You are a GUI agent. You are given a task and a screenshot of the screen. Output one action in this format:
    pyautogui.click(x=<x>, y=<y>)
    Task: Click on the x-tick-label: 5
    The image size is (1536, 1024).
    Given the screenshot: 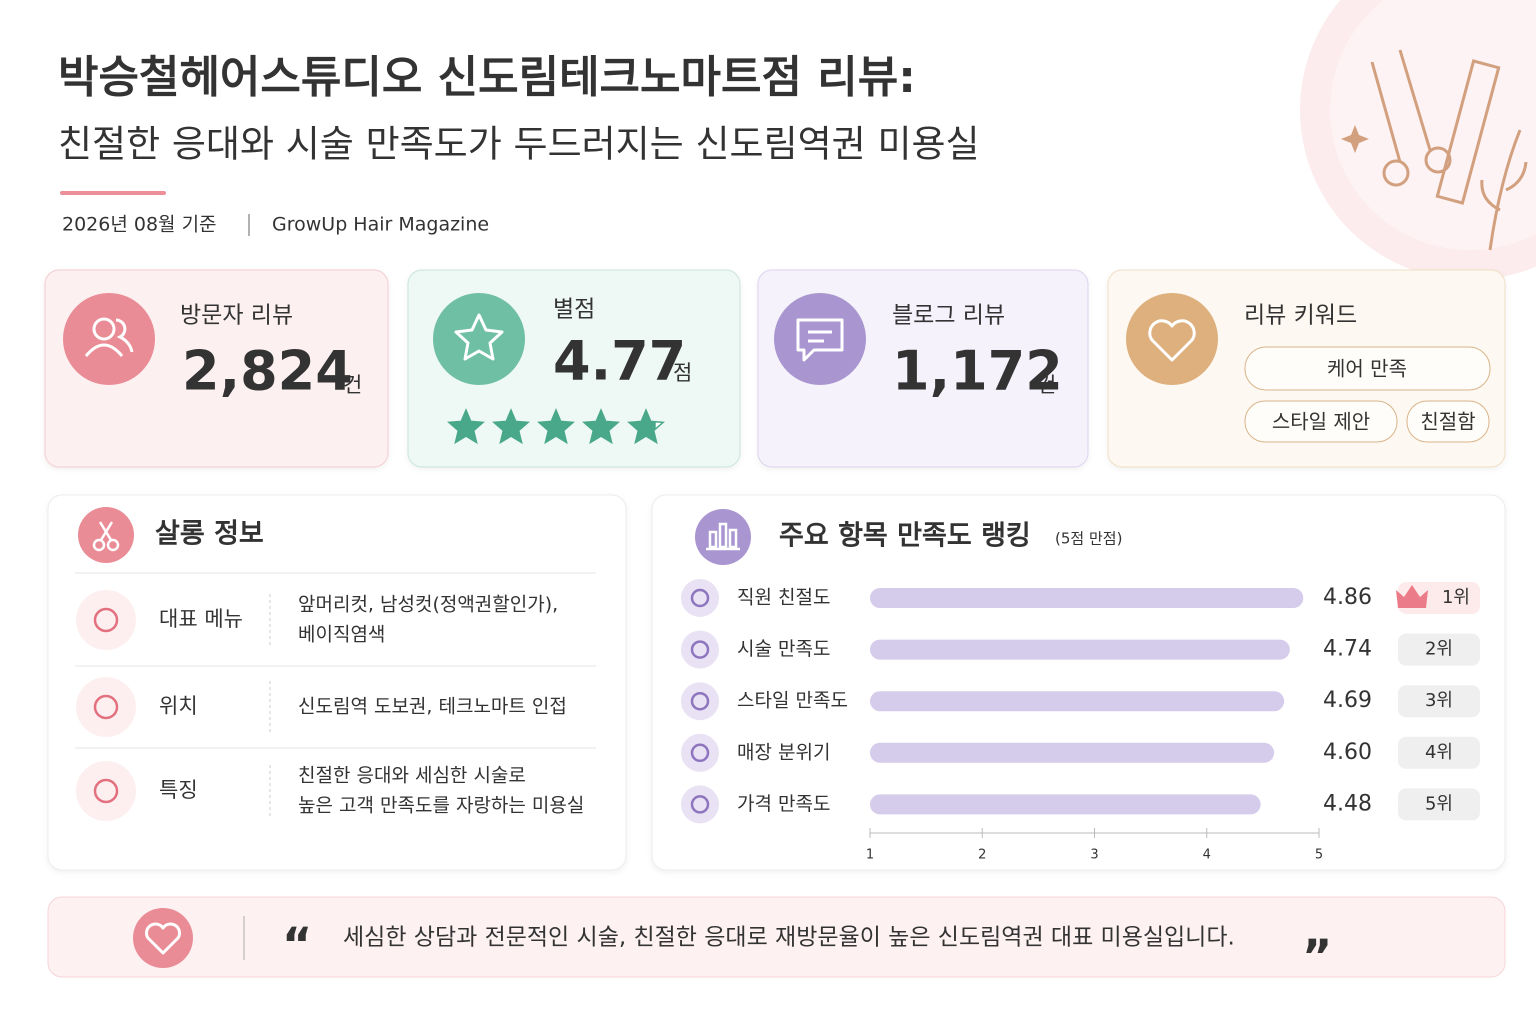 What is the action you would take?
    pyautogui.click(x=1319, y=855)
    